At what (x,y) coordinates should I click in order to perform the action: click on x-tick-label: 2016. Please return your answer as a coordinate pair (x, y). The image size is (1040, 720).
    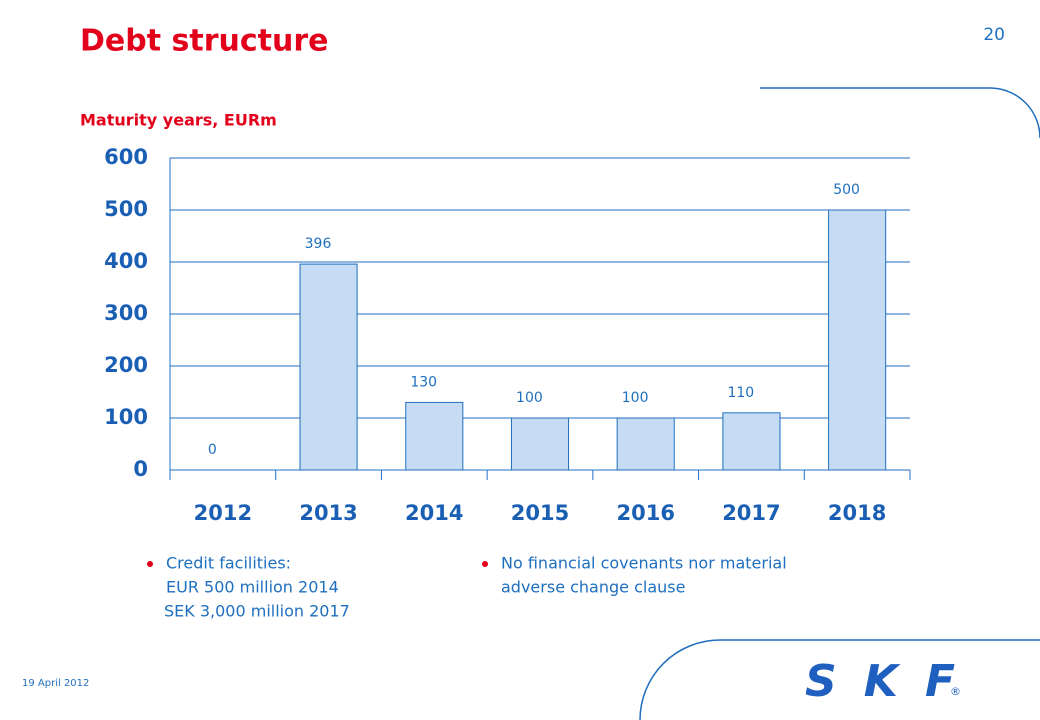
    Looking at the image, I should click on (645, 513).